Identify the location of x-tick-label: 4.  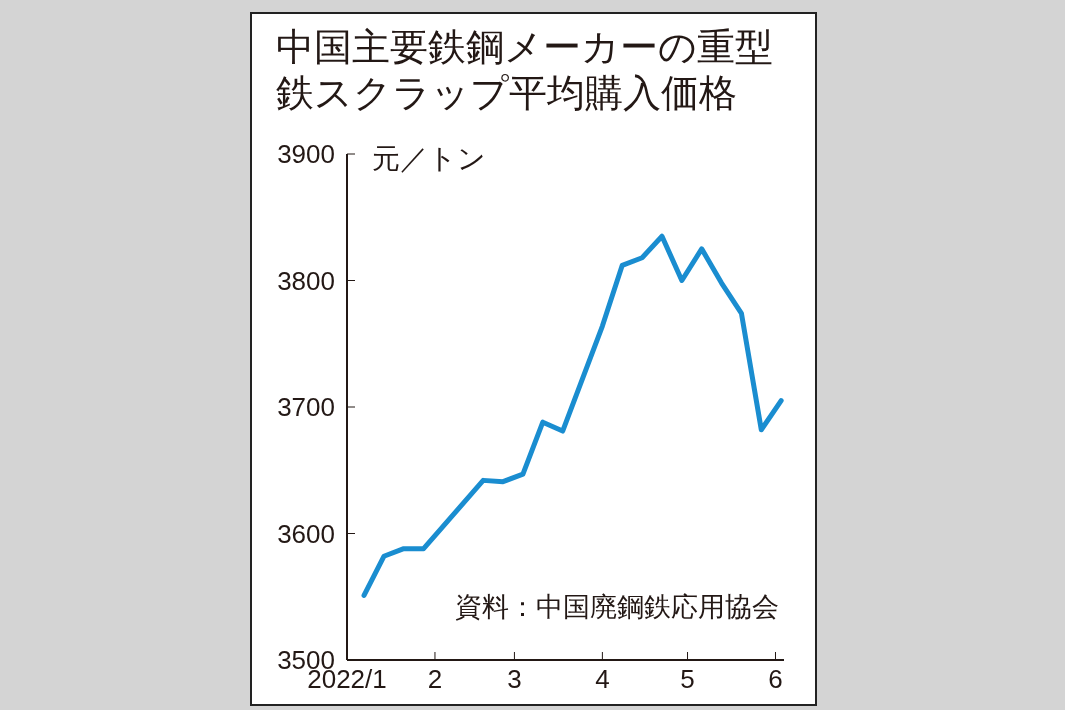
(602, 679).